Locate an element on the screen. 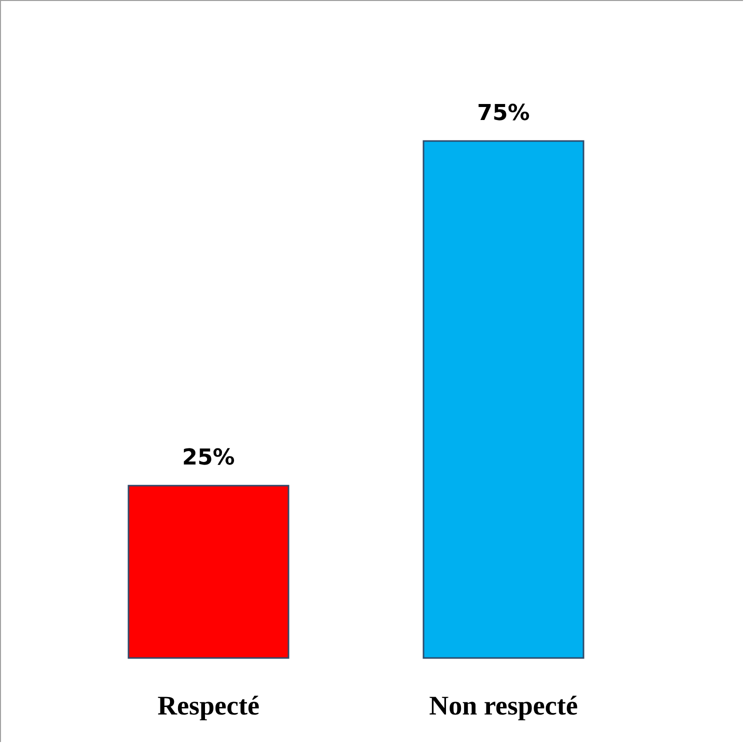 The image size is (745, 744). data-label: 75% is located at coordinates (503, 113).